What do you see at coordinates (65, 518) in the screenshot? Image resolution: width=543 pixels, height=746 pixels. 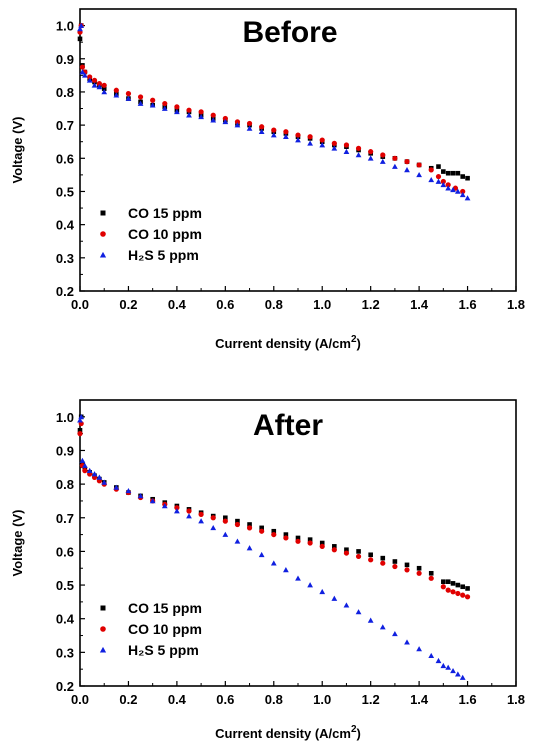 I see `y-tick-label: 0.7` at bounding box center [65, 518].